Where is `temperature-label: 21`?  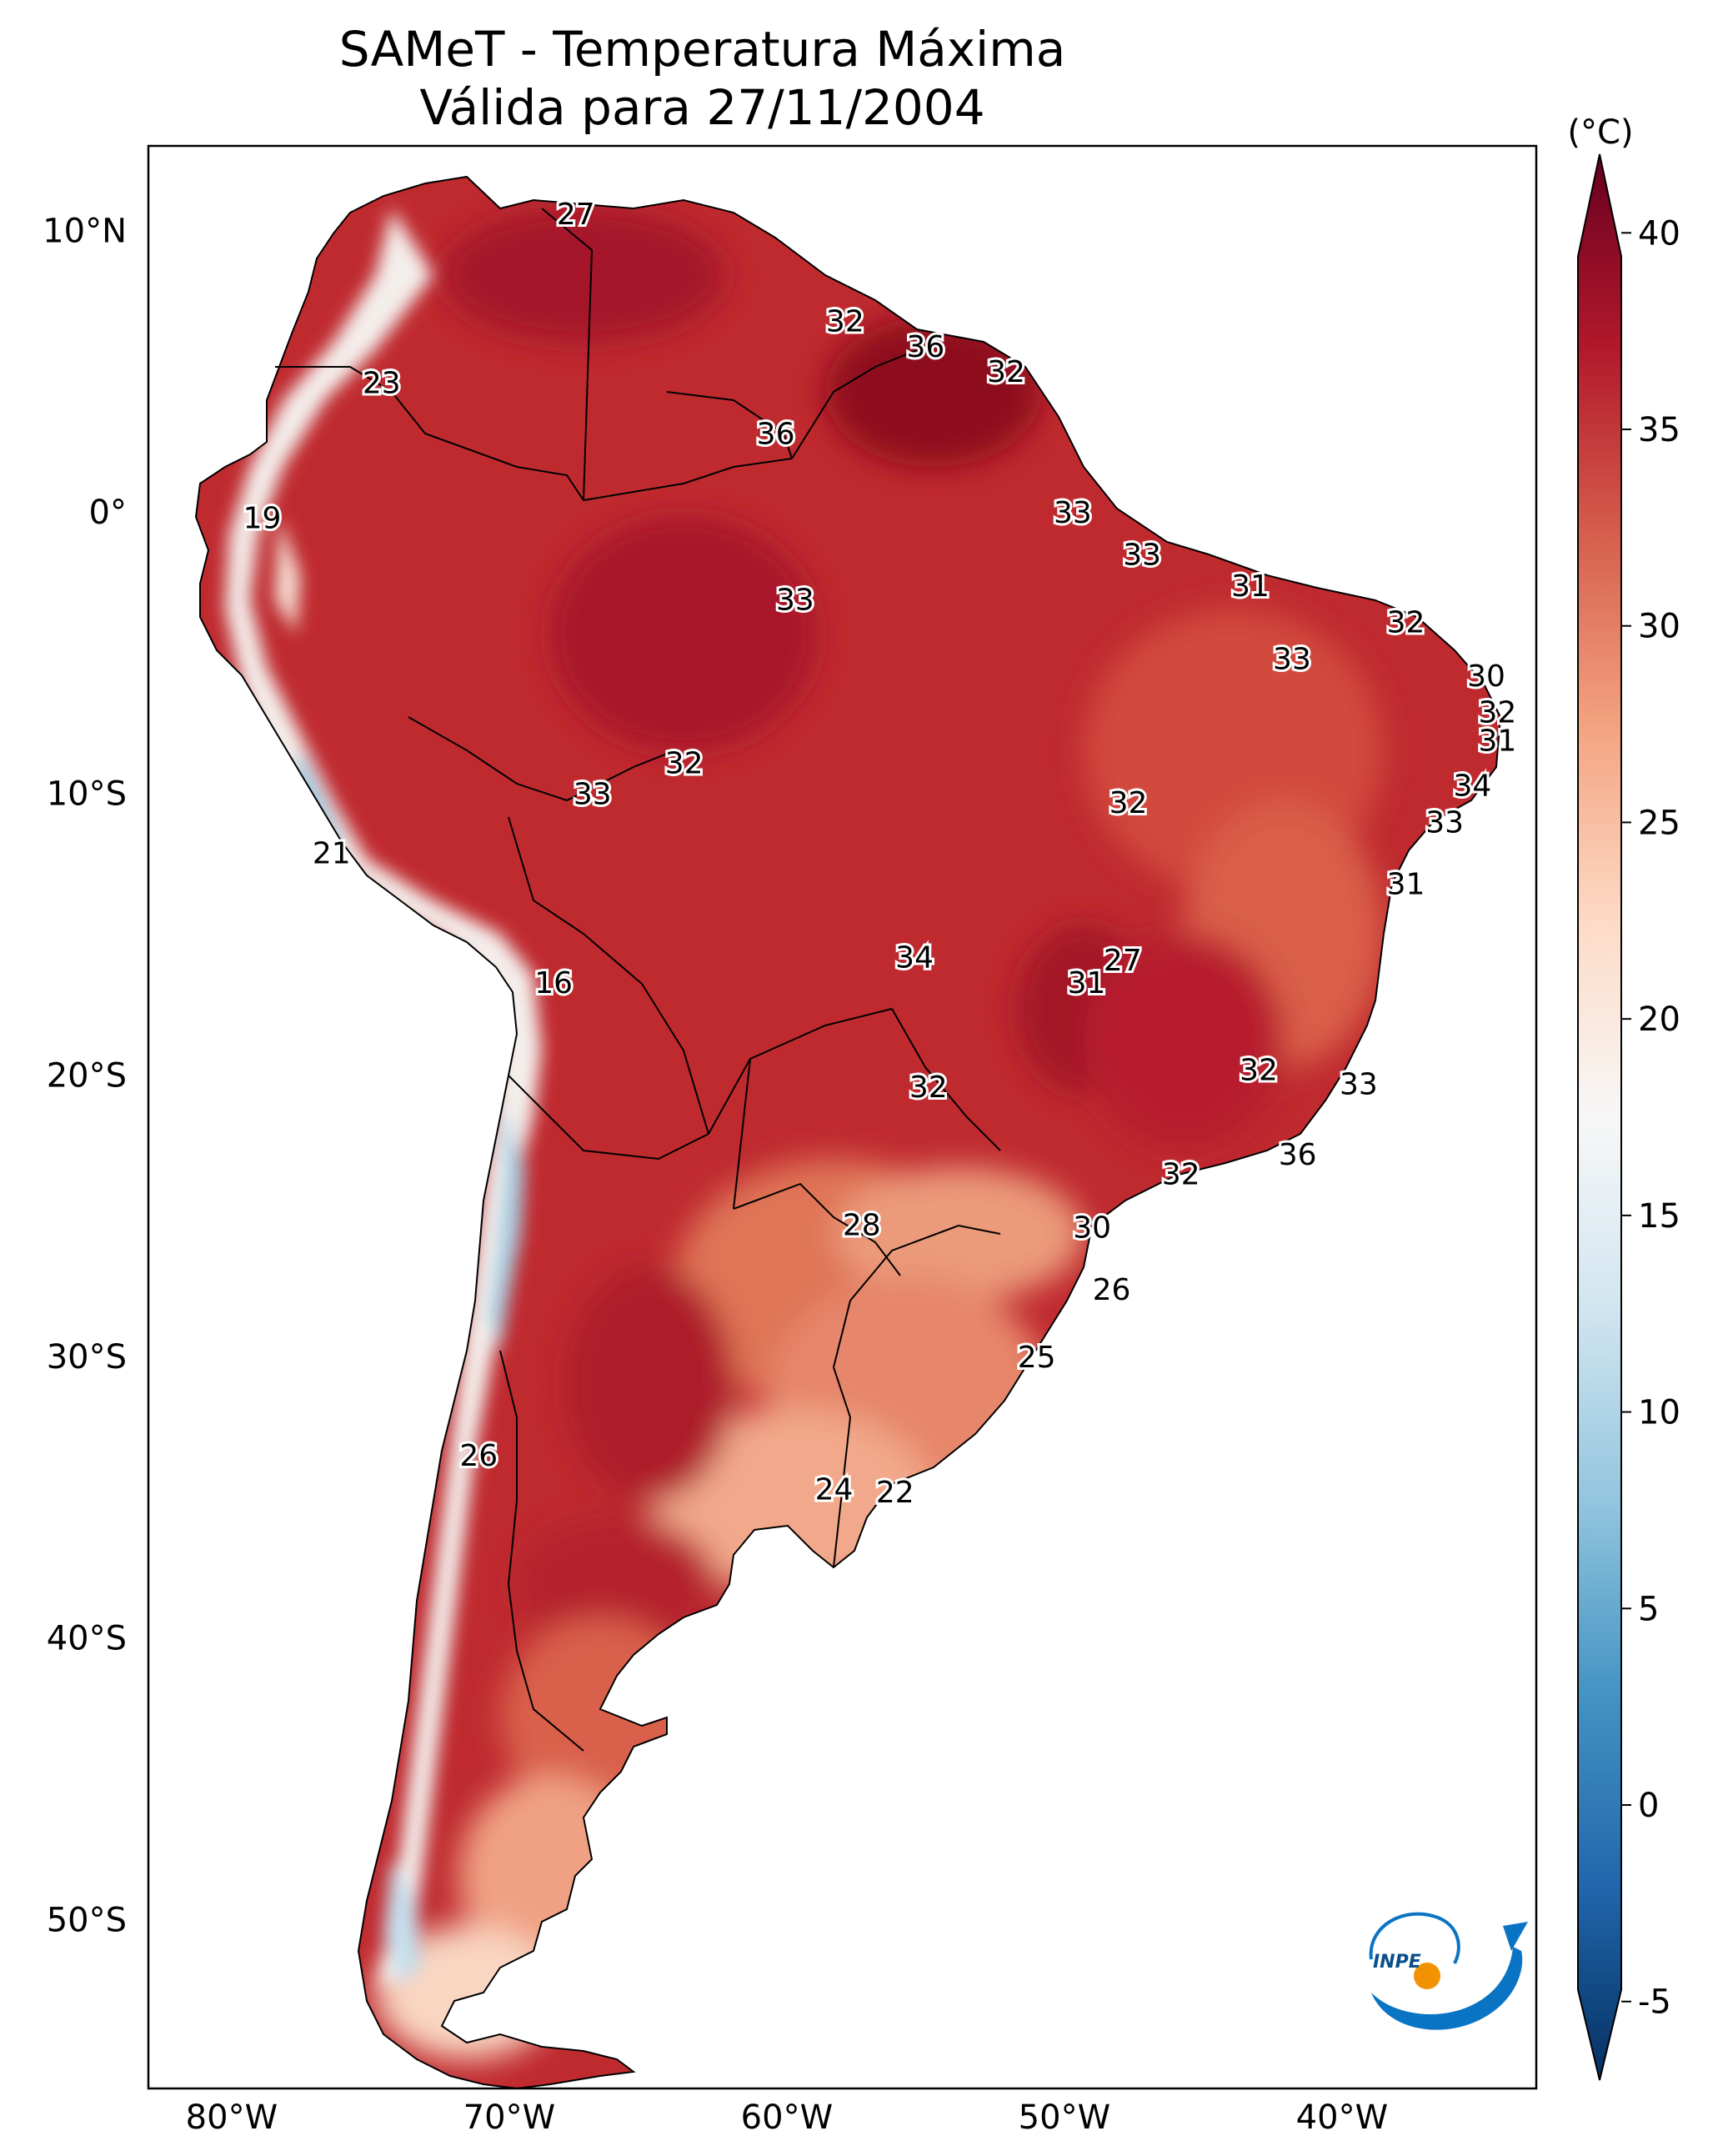 temperature-label: 21 is located at coordinates (332, 854).